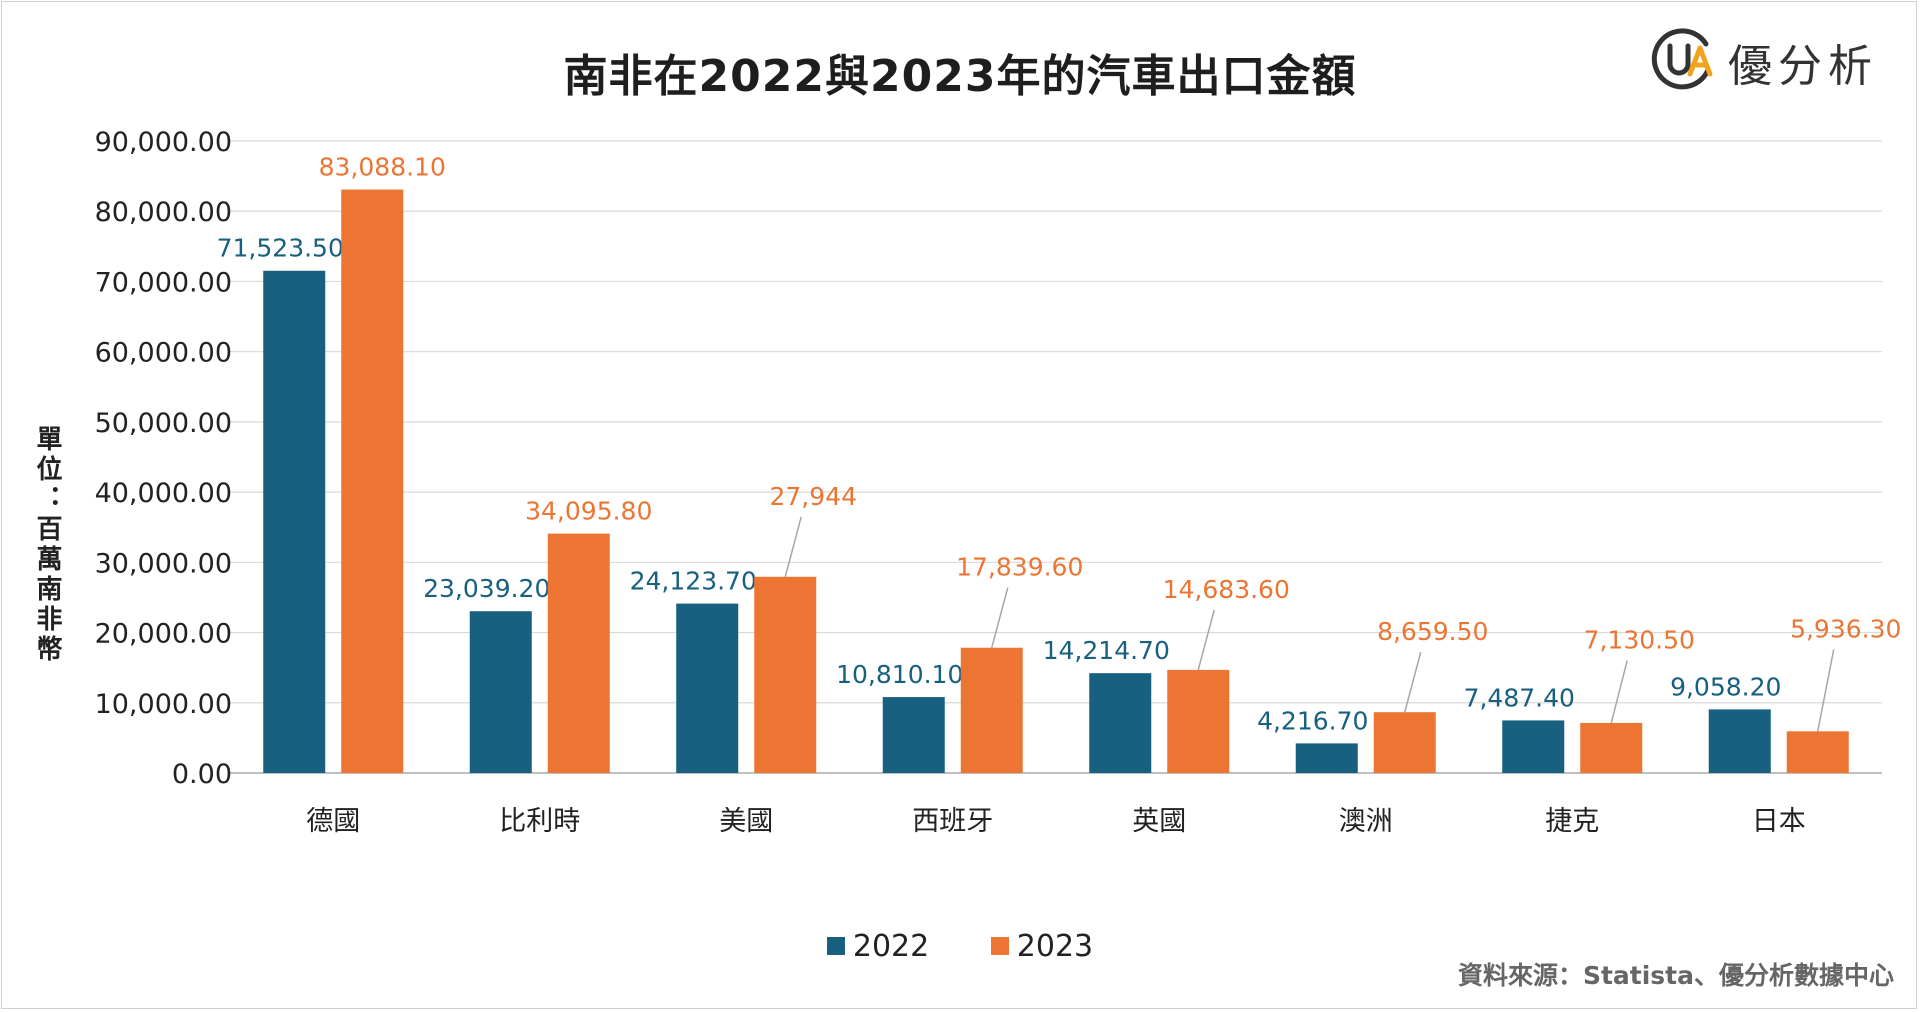 This screenshot has height=1012, width=1920. Describe the element at coordinates (1106, 650) in the screenshot. I see `data-label-2022: 14,214.70` at that location.